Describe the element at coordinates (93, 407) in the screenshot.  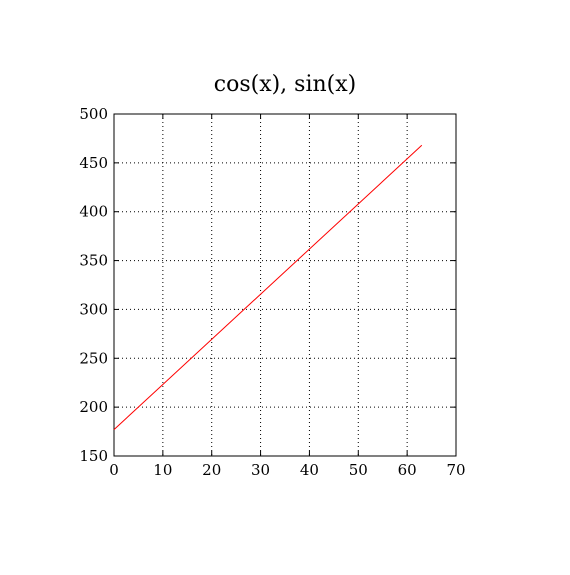
I see `y-tick-label: 200` at that location.